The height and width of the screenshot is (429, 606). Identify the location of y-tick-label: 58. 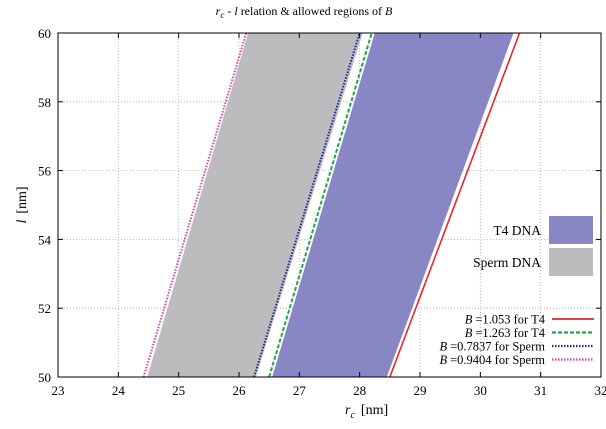
(44, 102).